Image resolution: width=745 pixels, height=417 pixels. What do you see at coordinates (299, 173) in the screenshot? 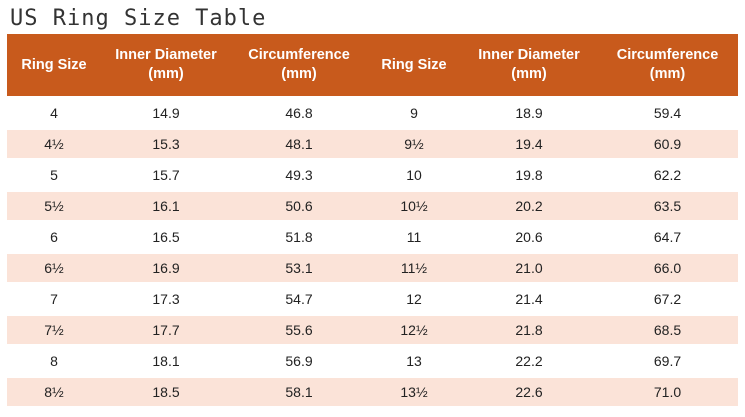
I see `circumference-cell: 49.3` at bounding box center [299, 173].